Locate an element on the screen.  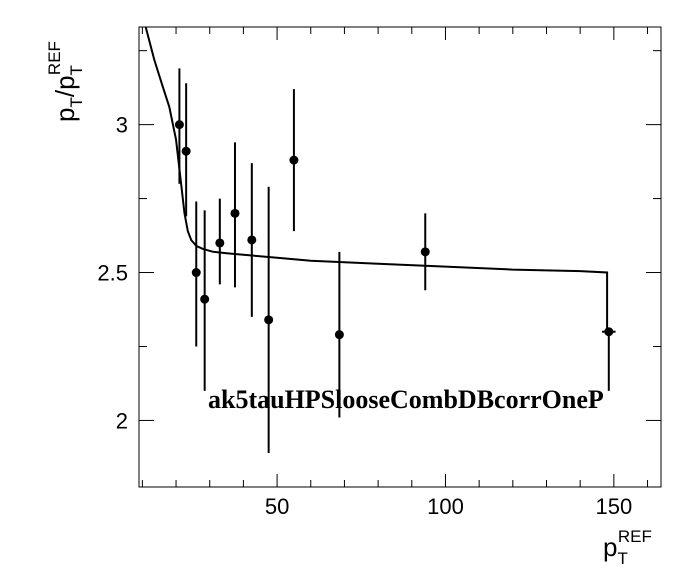
y-axis-title-sup2: REF is located at coordinates (54, 58).